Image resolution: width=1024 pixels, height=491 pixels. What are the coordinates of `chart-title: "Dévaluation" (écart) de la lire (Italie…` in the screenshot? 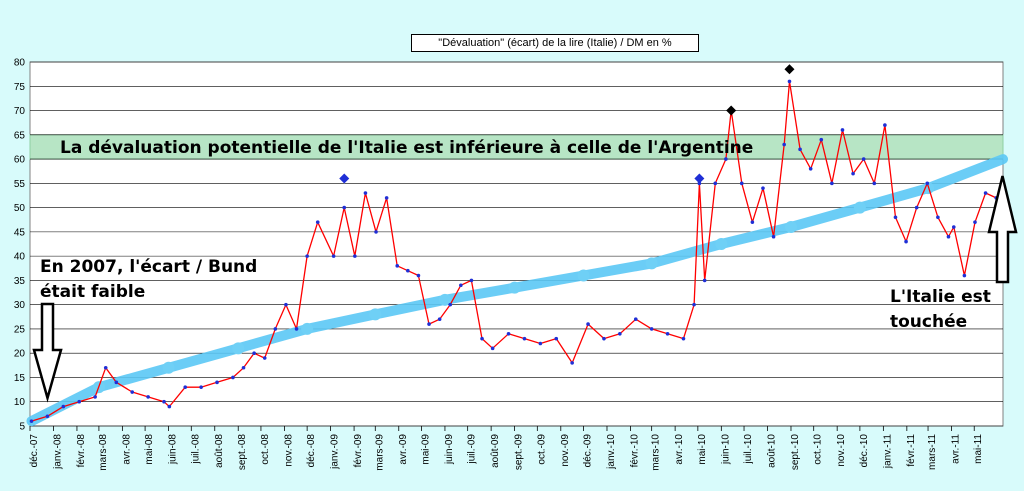 It's located at (555, 43).